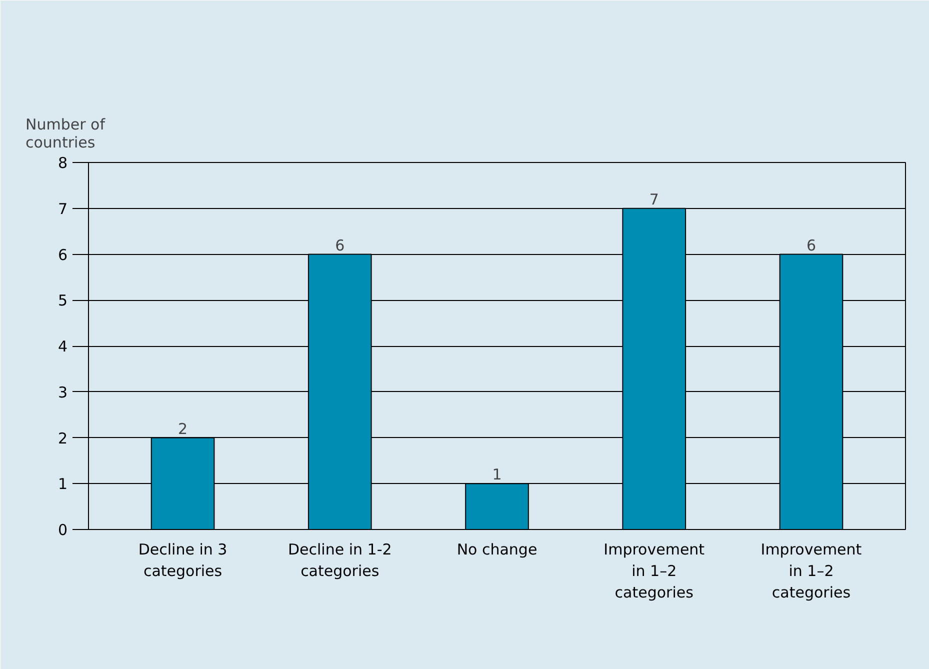 Image resolution: width=929 pixels, height=669 pixels. I want to click on data-label: 7, so click(654, 199).